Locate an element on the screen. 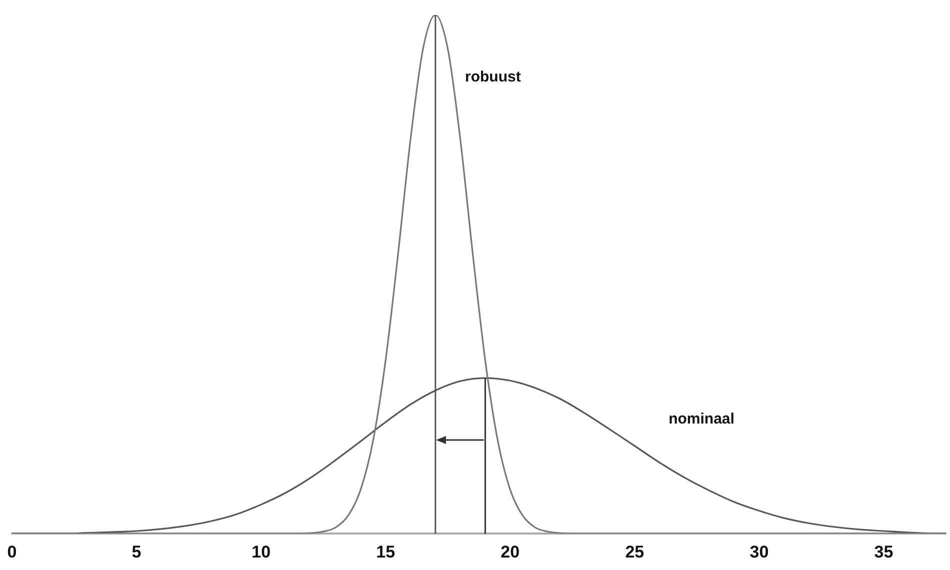  x-tick-label: 30 is located at coordinates (759, 552).